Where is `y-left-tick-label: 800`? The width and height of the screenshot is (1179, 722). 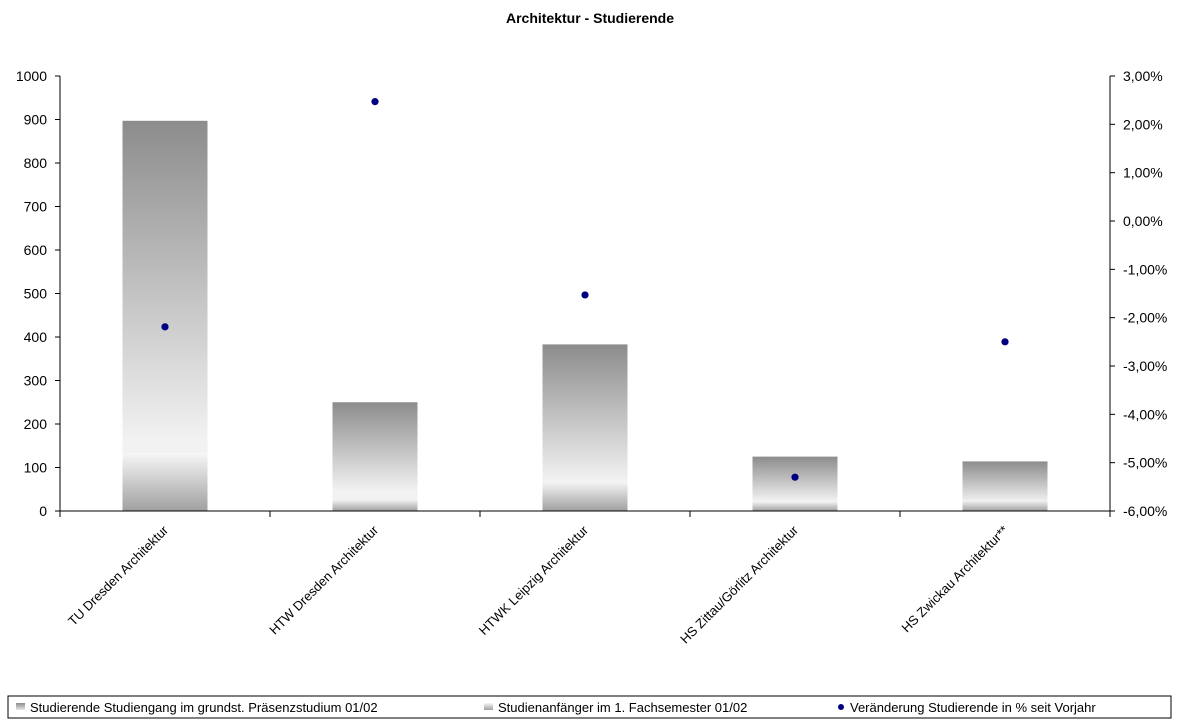
y-left-tick-label: 800 is located at coordinates (36, 163).